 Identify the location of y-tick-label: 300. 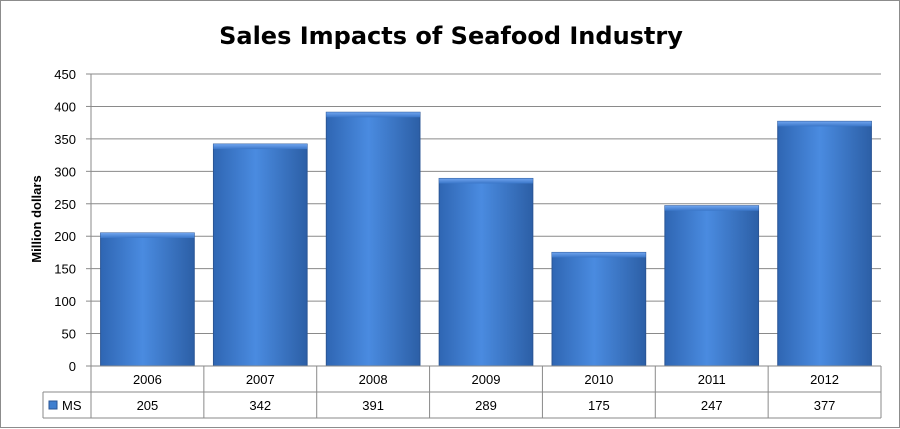
(65, 171).